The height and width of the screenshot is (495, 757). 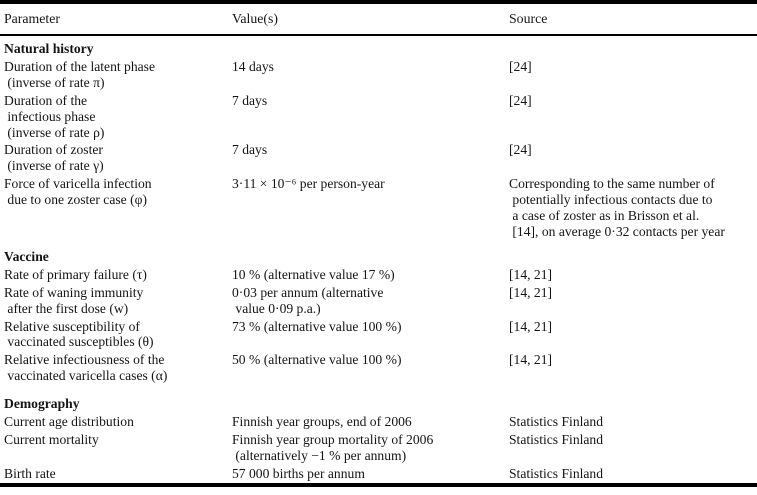 I want to click on value-cell: 14 days, so click(x=253, y=66).